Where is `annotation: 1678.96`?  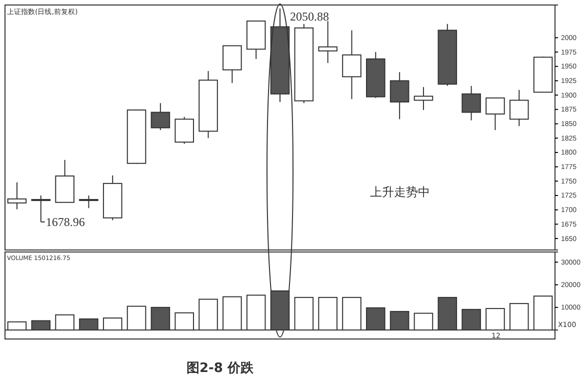 annotation: 1678.96 is located at coordinates (65, 221).